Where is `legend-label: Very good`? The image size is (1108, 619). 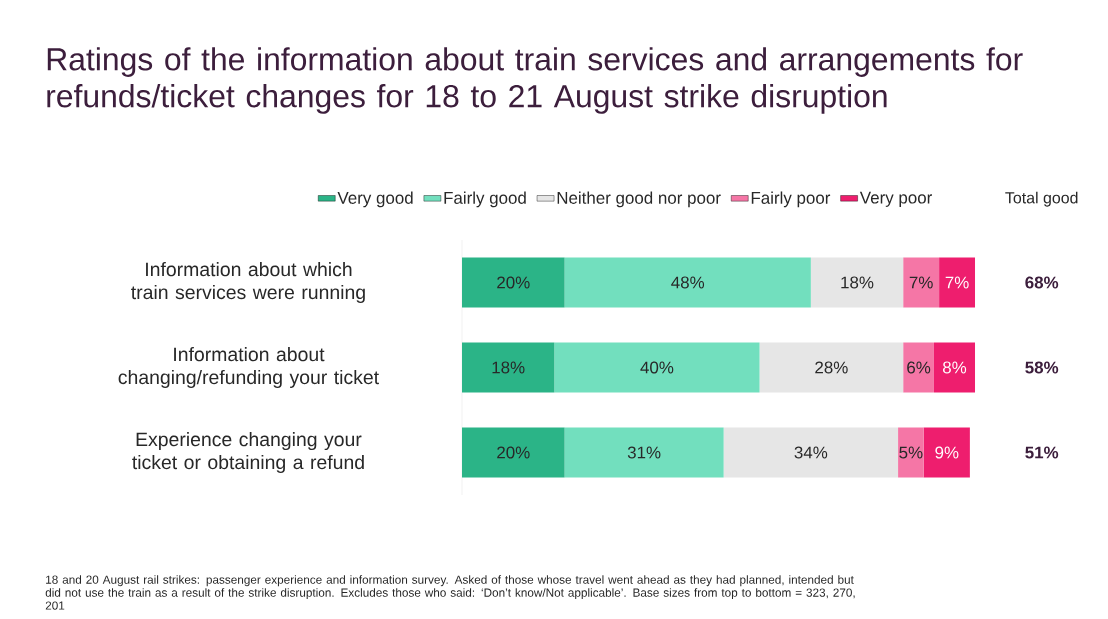 legend-label: Very good is located at coordinates (375, 199).